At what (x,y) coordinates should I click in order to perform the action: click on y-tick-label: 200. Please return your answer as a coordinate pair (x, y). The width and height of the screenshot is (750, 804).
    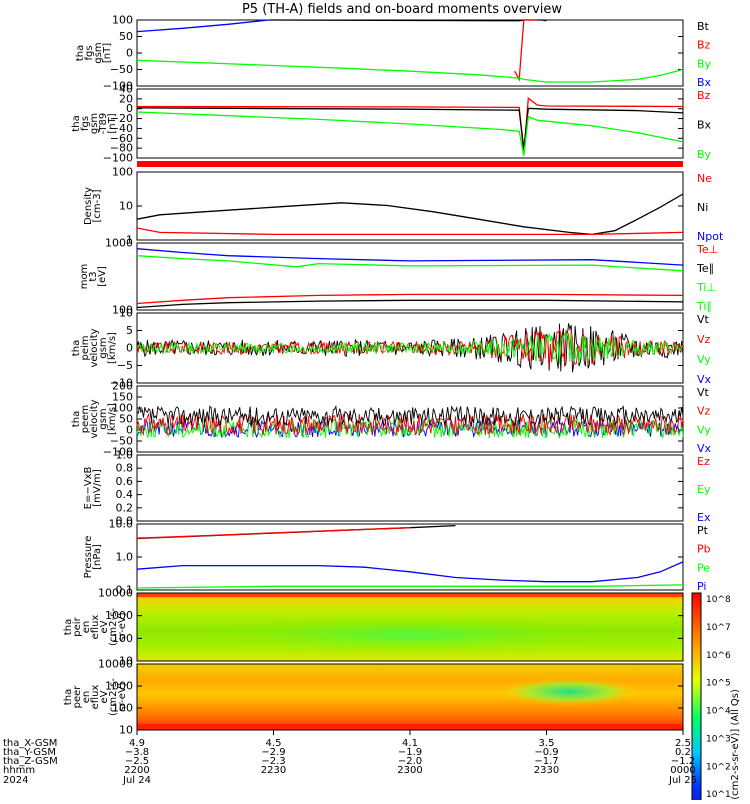
    Looking at the image, I should click on (122, 386).